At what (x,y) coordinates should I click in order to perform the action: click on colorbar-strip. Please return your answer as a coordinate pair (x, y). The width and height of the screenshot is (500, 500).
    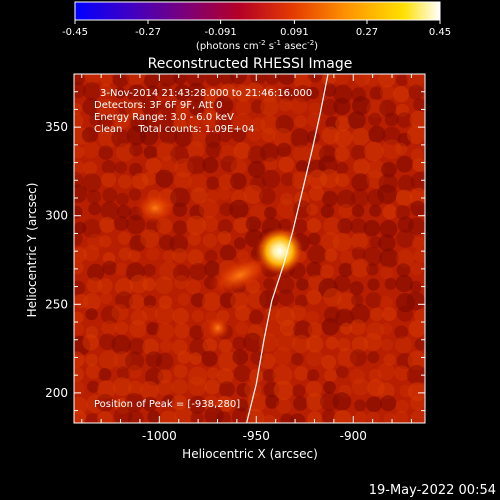
    Looking at the image, I should click on (257, 11).